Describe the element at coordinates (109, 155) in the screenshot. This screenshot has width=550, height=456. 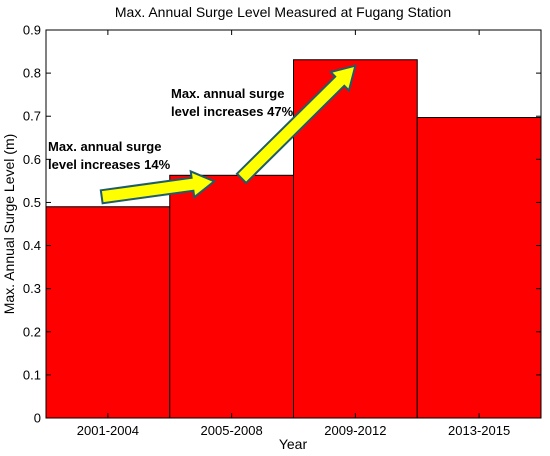
I see `annotation-increase: Max. annual surge level increases 14%` at that location.